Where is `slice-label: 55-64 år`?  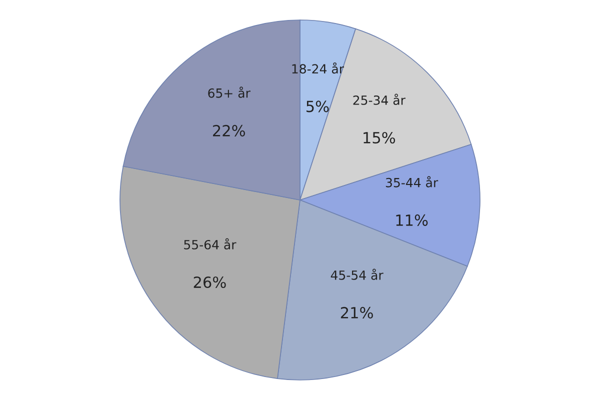
slice-label: 55-64 år is located at coordinates (210, 244).